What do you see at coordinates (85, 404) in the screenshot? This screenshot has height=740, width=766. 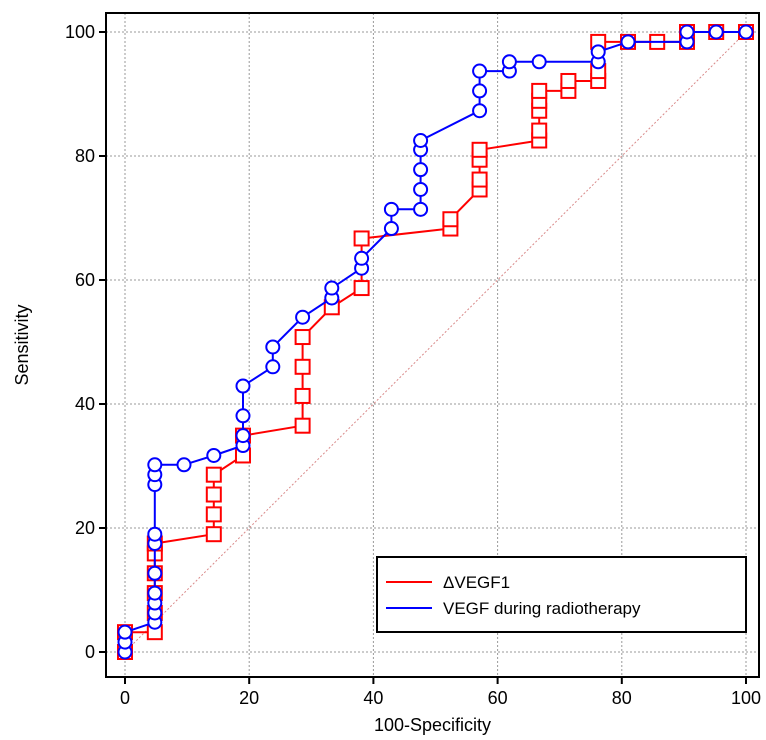 I see `y-tick-label: 40` at bounding box center [85, 404].